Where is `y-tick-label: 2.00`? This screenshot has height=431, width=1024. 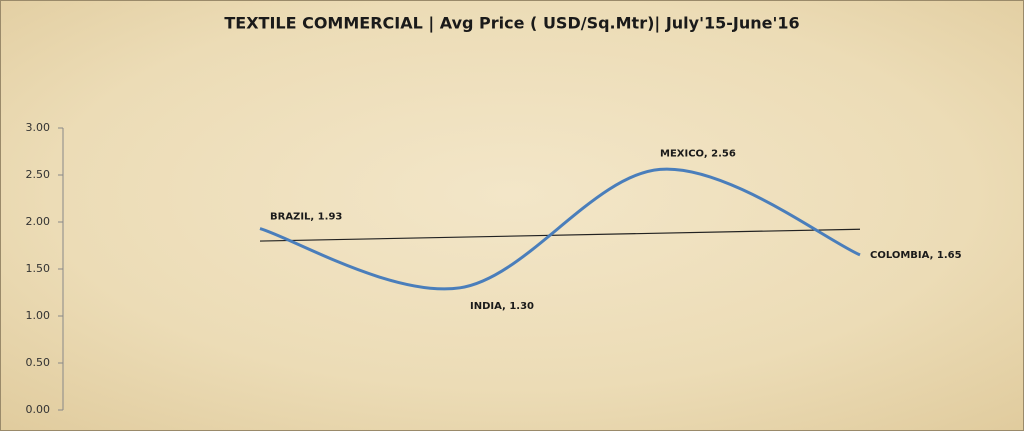
y-tick-label: 2.00 is located at coordinates (38, 221).